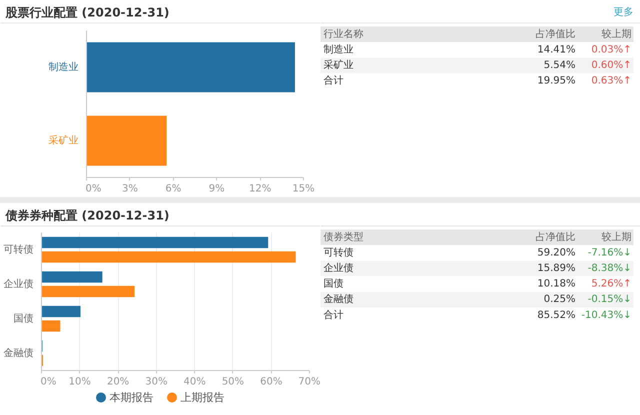 This screenshot has width=640, height=415. What do you see at coordinates (339, 252) in the screenshot?
I see `category-label: 可转债` at bounding box center [339, 252].